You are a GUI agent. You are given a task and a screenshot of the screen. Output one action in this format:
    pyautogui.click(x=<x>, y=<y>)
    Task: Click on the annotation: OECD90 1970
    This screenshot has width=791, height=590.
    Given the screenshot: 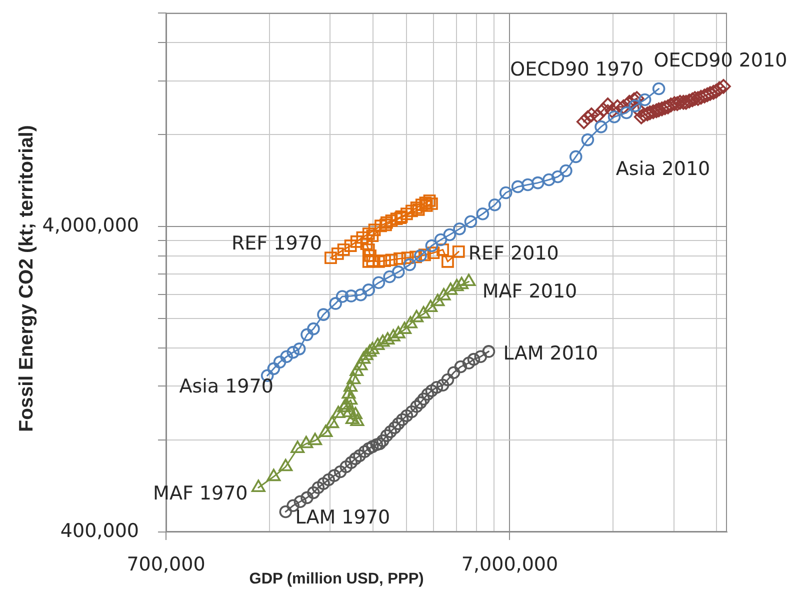 What is the action you would take?
    pyautogui.click(x=577, y=69)
    